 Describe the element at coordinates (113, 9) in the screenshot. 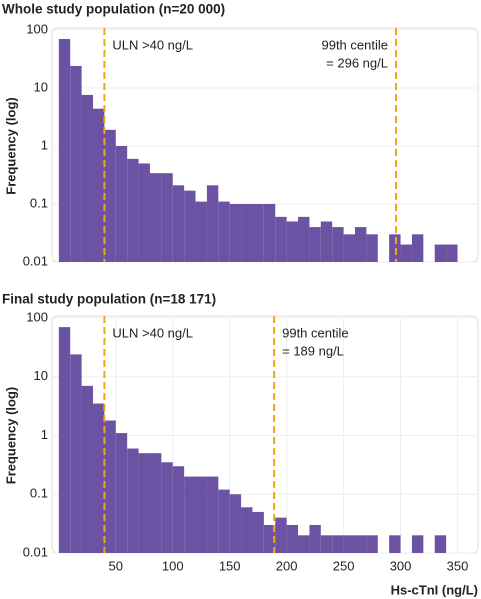

I see `chart-title: Whole study population (n=20 000)` at that location.